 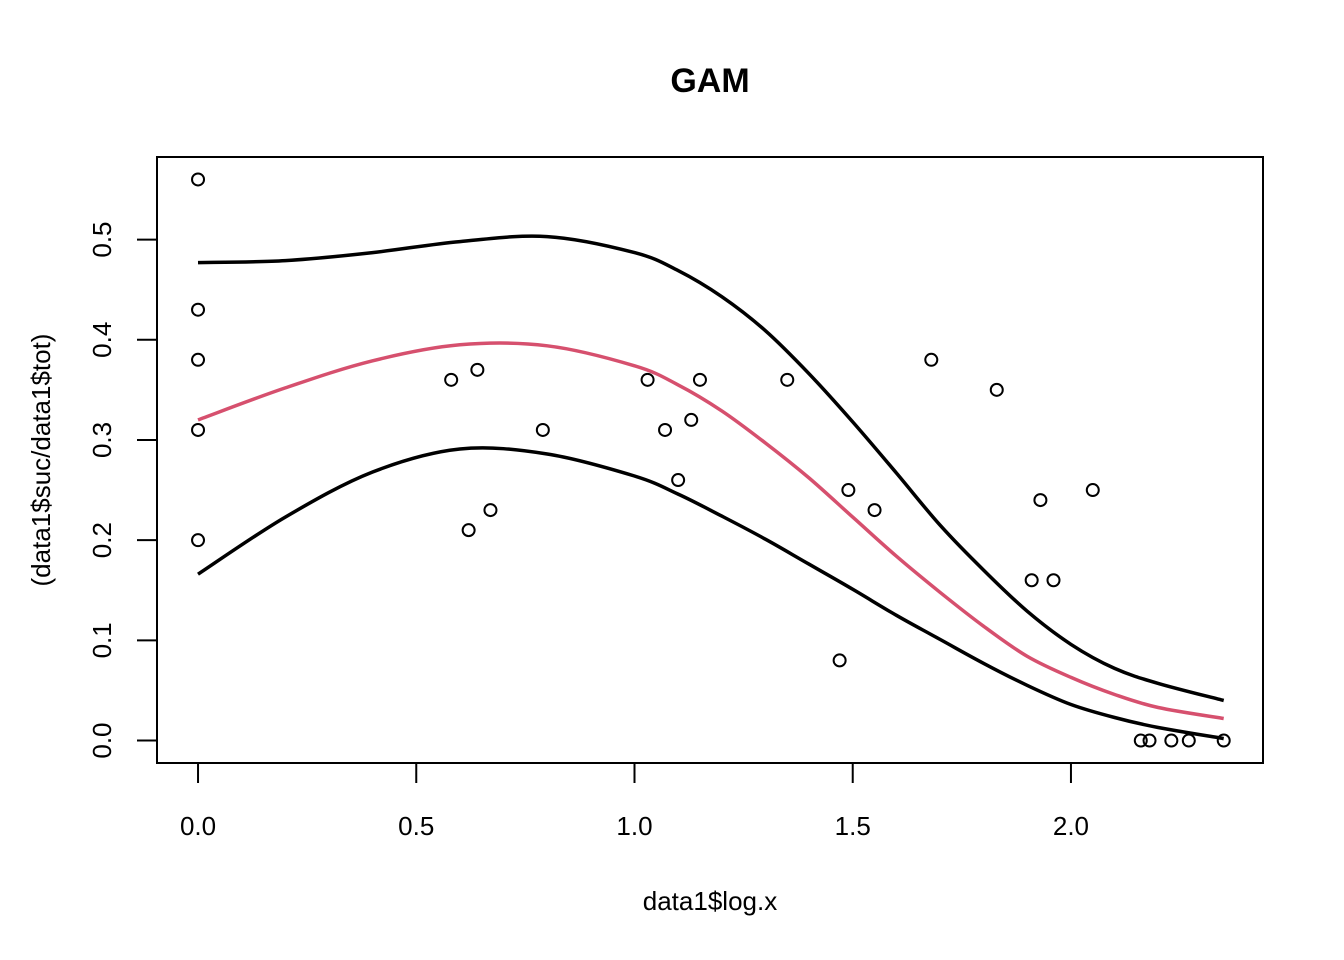 What do you see at coordinates (710, 901) in the screenshot?
I see `x-axis-label: data1$log.x` at bounding box center [710, 901].